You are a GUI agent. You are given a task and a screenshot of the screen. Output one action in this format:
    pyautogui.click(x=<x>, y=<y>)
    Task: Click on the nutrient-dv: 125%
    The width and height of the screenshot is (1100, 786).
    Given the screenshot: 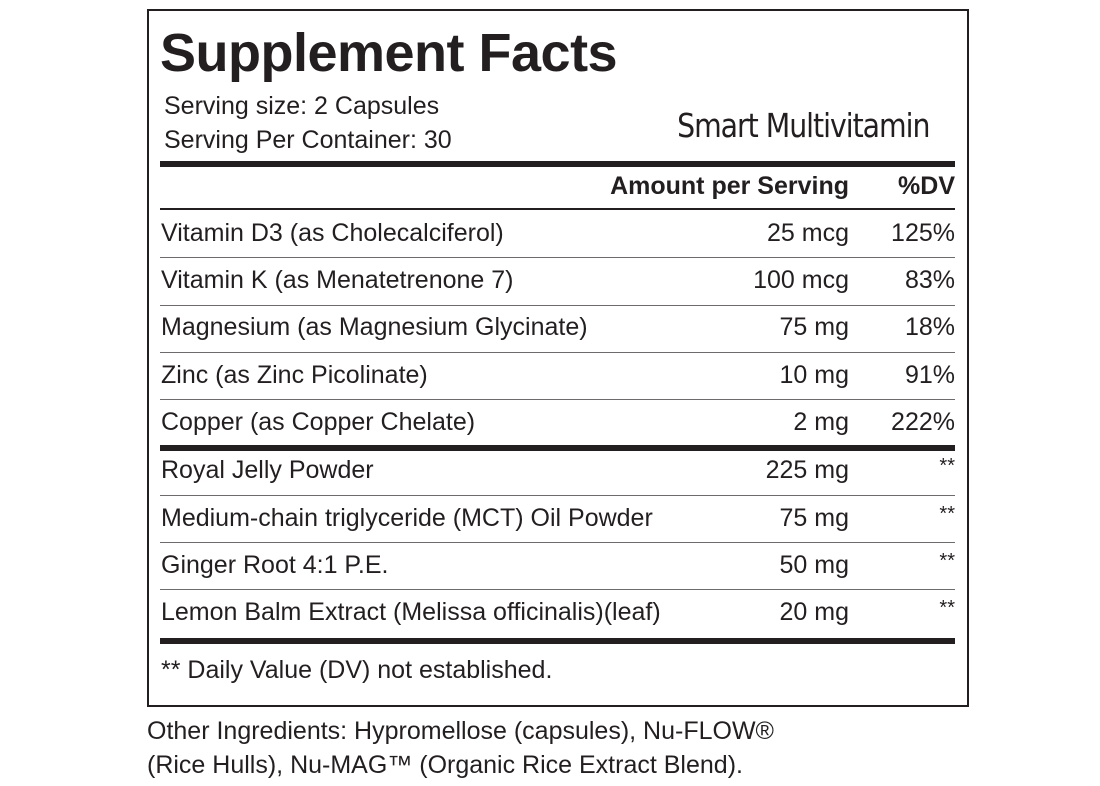 What is the action you would take?
    pyautogui.click(x=923, y=233)
    